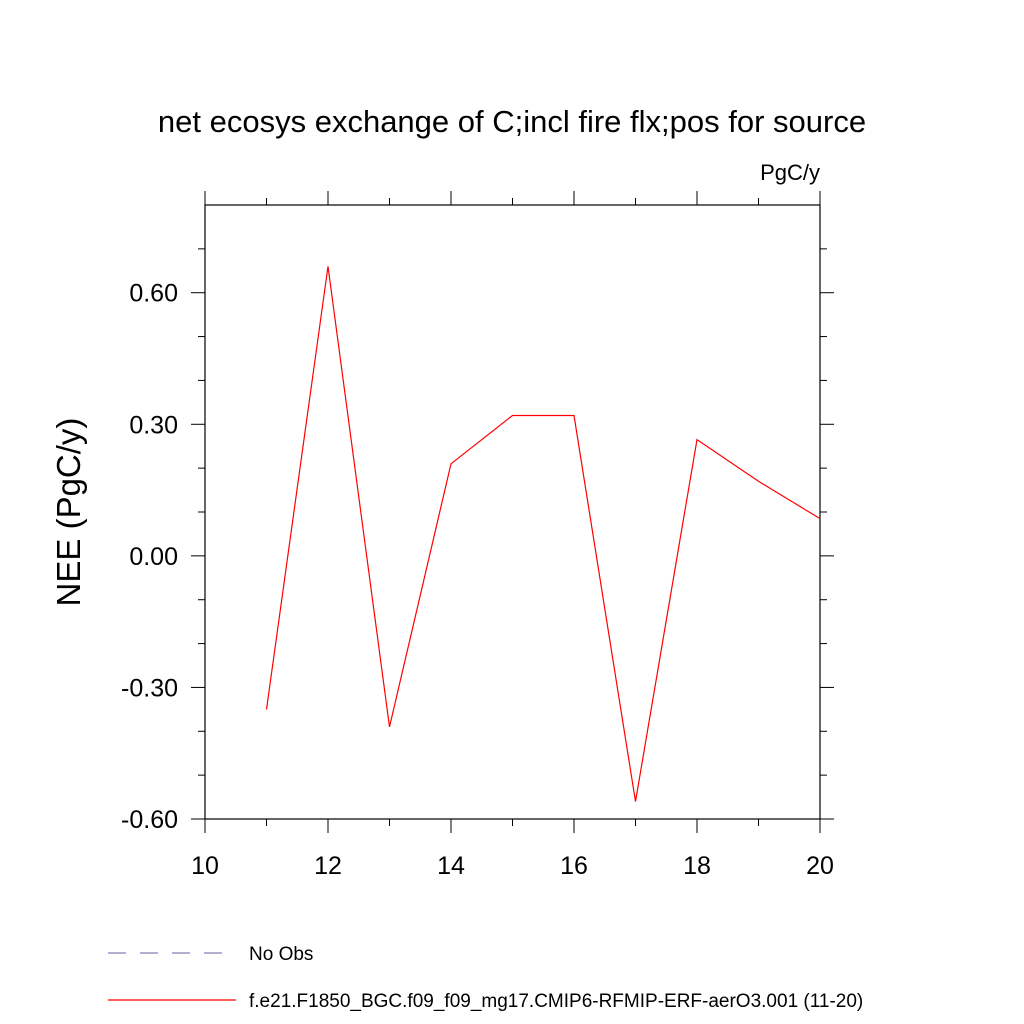  What do you see at coordinates (68, 512) in the screenshot?
I see `y-axis-label: NEE (PgC/y)` at bounding box center [68, 512].